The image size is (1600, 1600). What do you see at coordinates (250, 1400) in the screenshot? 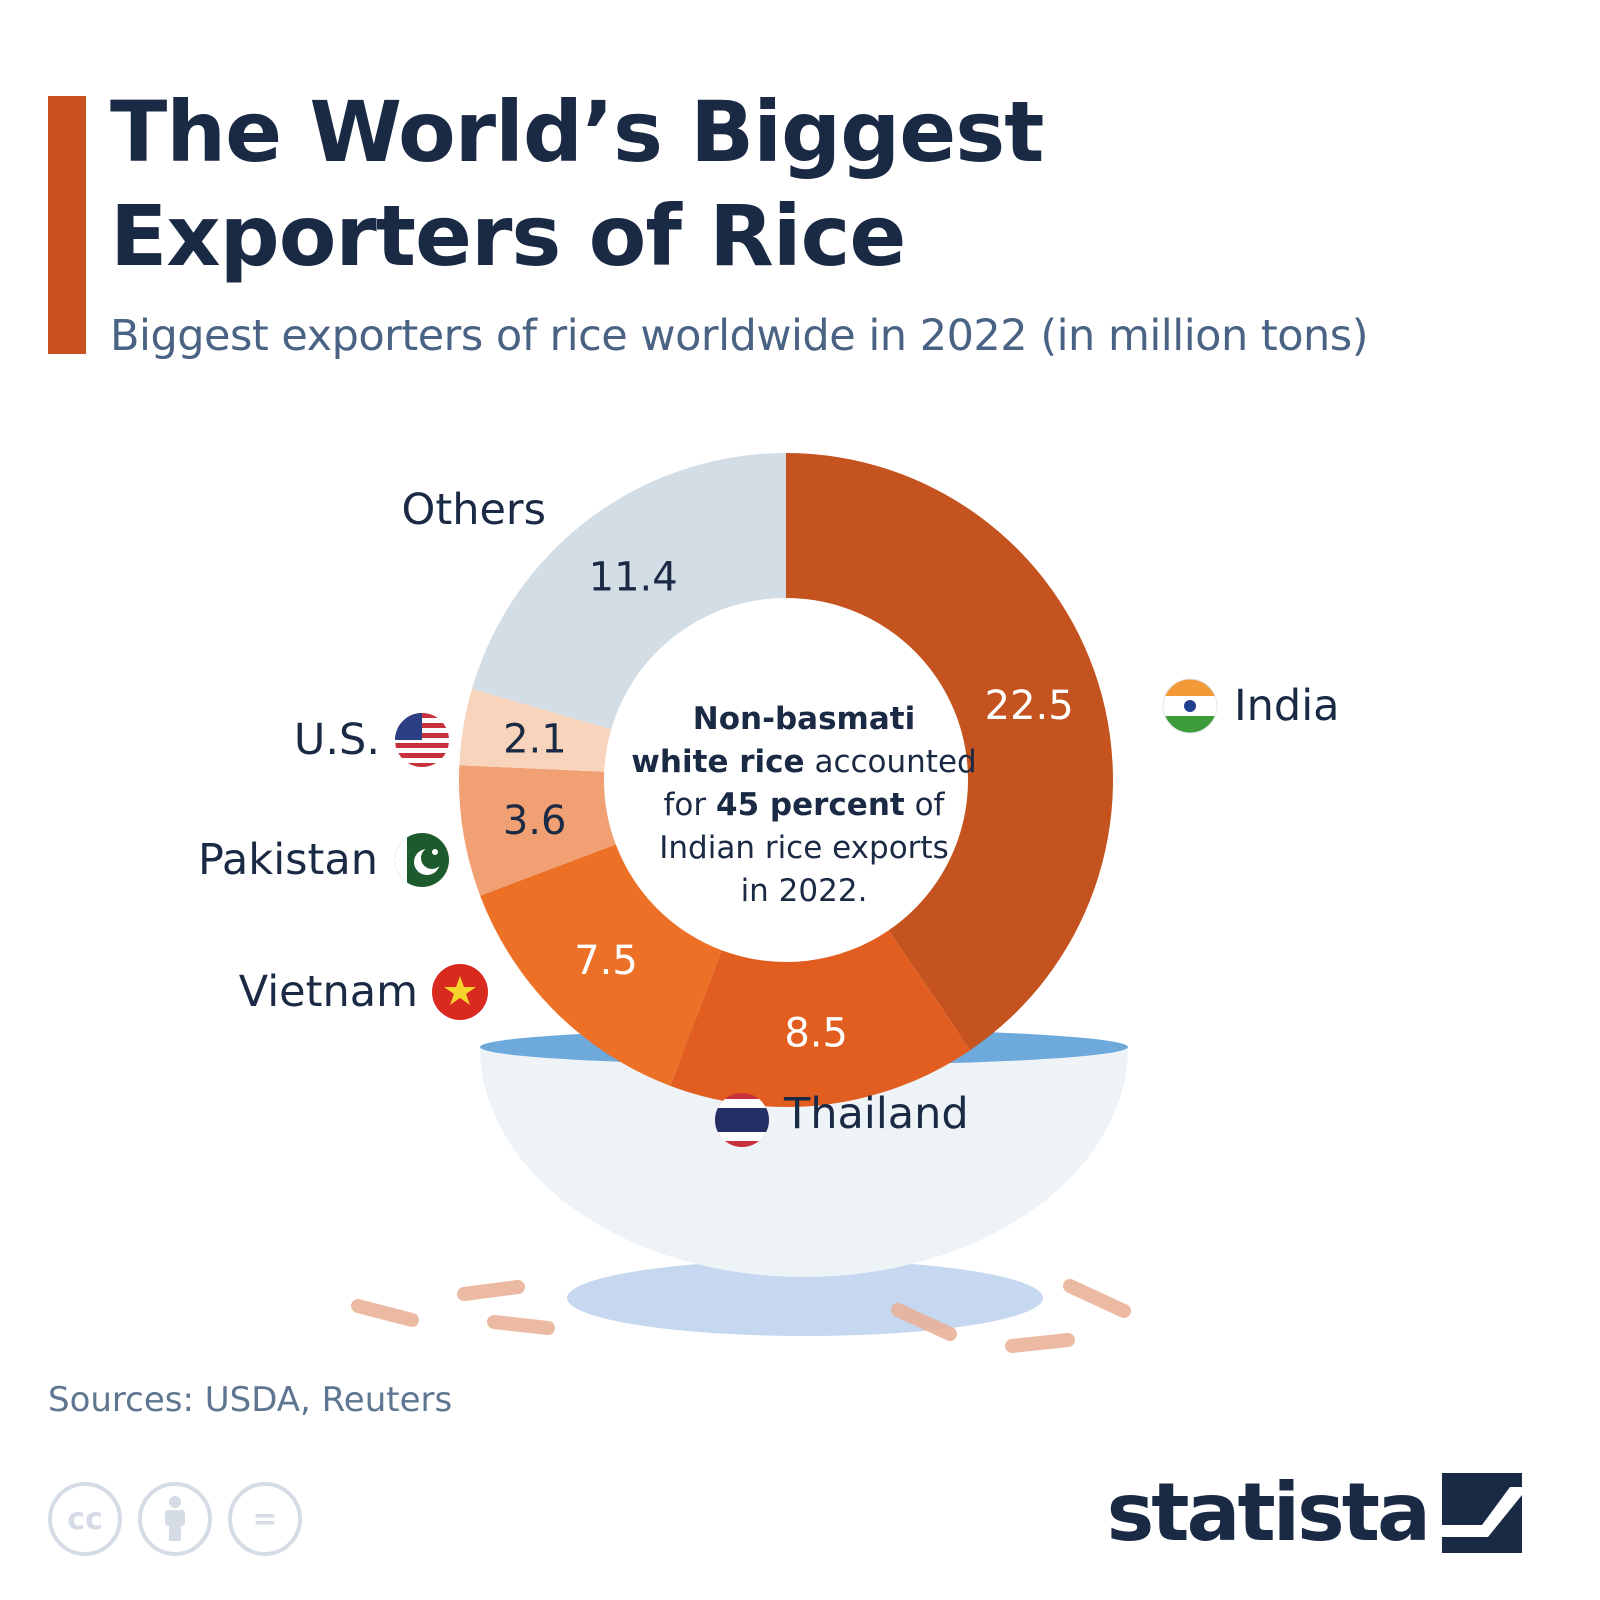
I see `source-note: Sources: USDA, Reuters` at bounding box center [250, 1400].